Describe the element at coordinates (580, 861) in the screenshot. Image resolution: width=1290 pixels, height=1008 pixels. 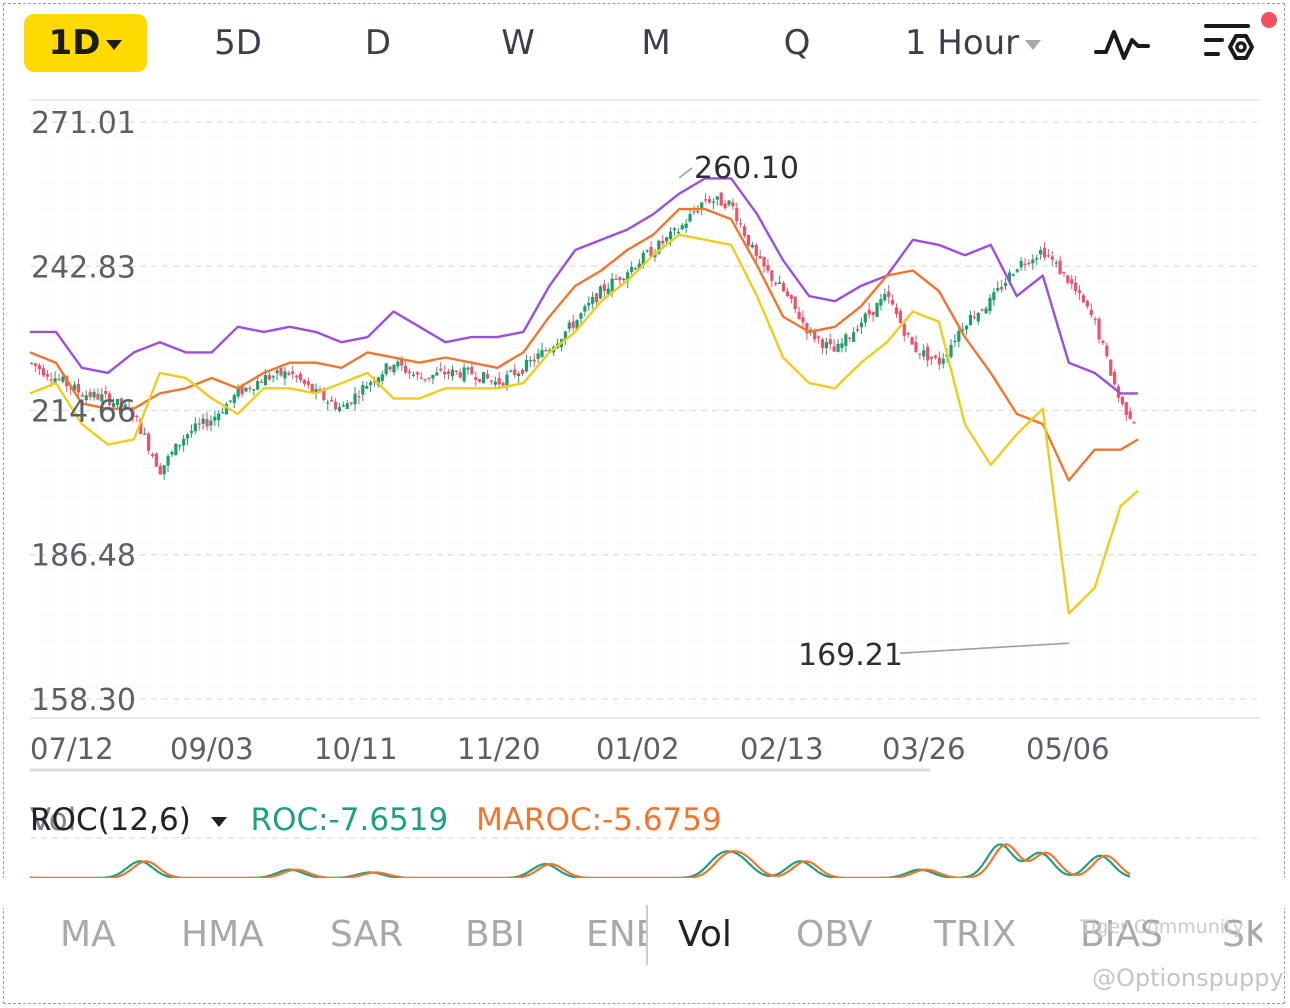
I see `maroc-line` at that location.